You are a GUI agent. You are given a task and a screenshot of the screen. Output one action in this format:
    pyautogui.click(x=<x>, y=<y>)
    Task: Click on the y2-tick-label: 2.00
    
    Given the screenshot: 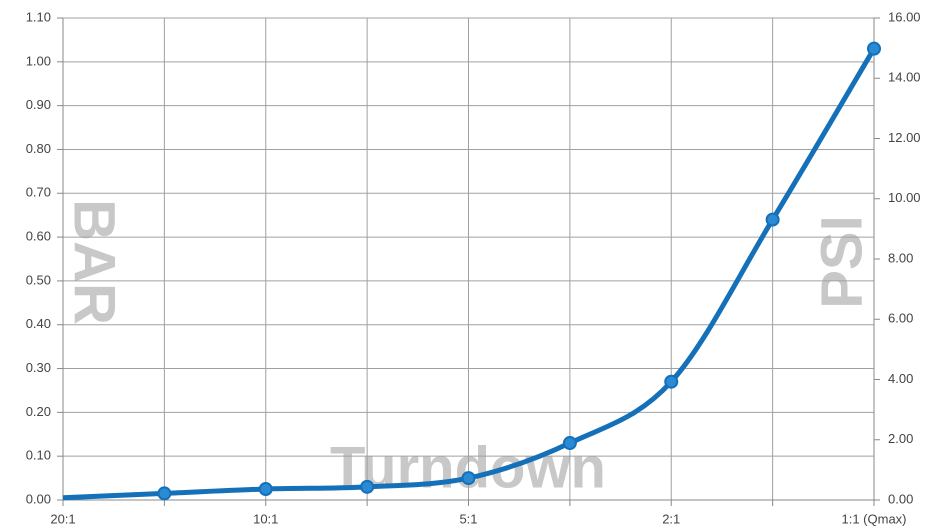 What is the action you would take?
    pyautogui.click(x=900, y=438)
    